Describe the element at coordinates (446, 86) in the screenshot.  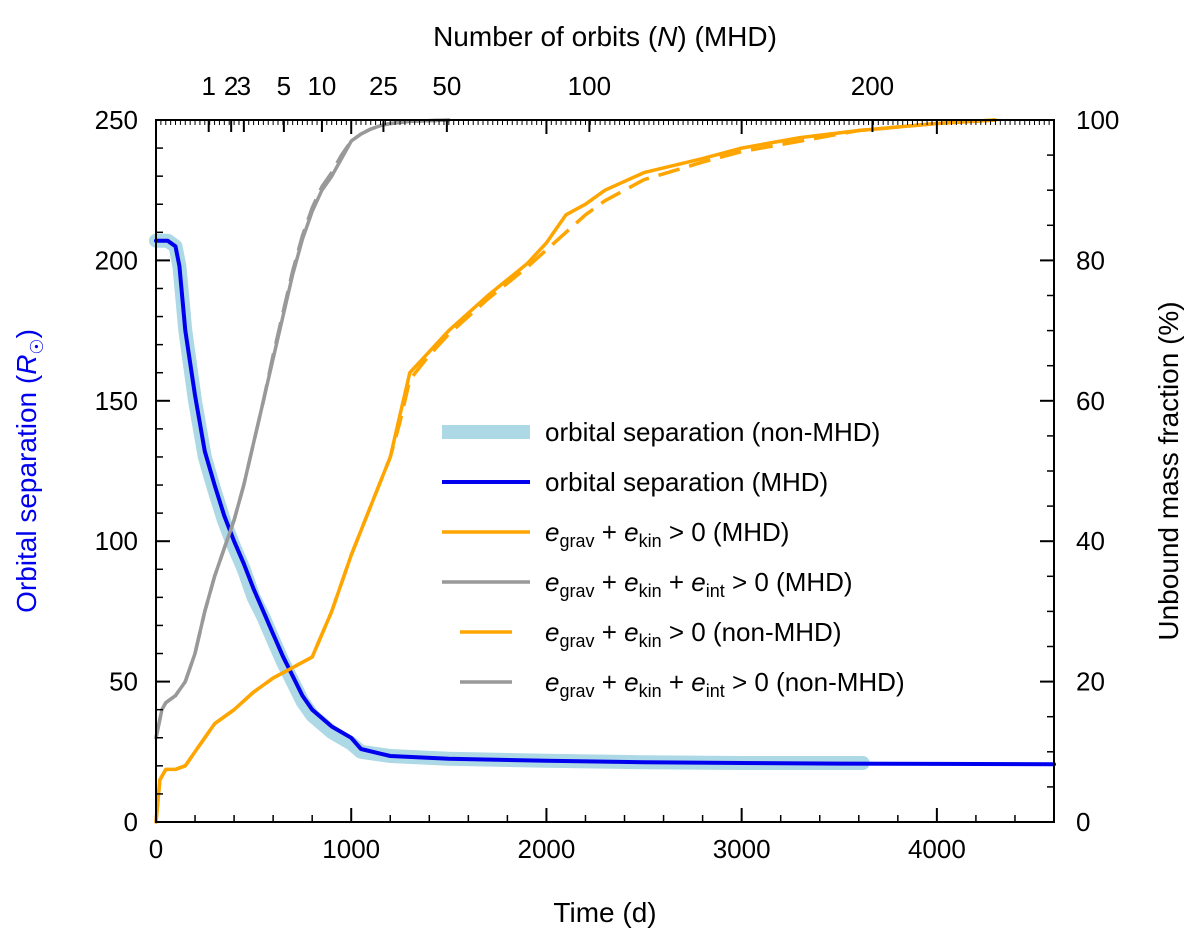
I see `top-tick-label: 50` at that location.